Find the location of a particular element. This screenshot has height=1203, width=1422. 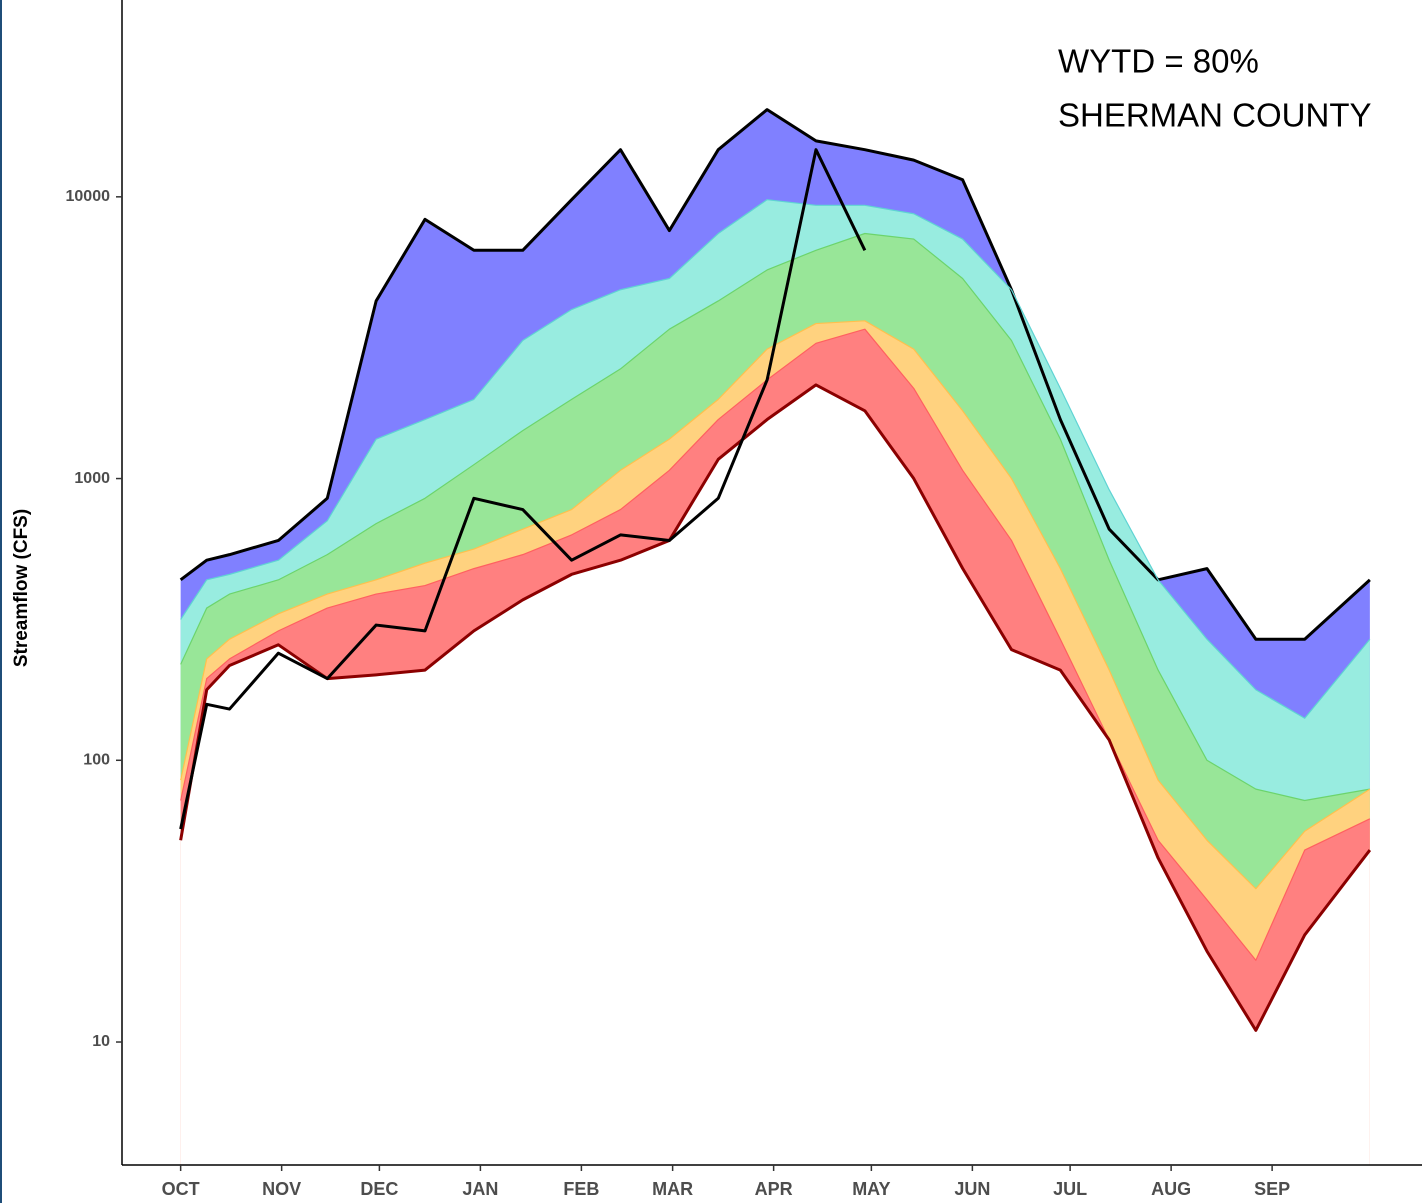

x-tick-label: JUL is located at coordinates (1070, 1189).